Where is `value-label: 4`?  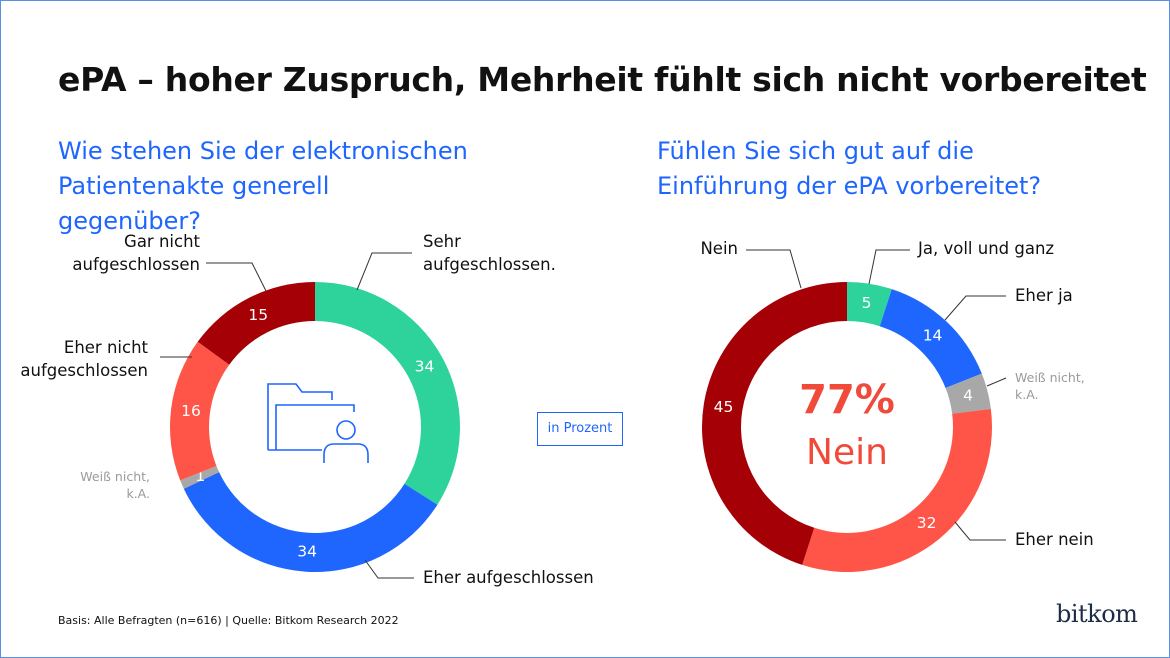 value-label: 4 is located at coordinates (968, 395).